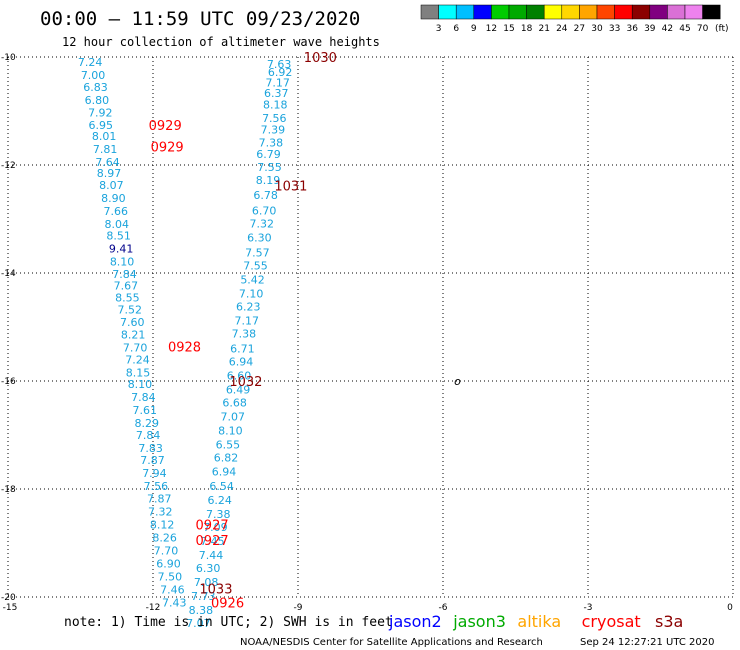  I want to click on wave-height-point: 8.55, so click(127, 297).